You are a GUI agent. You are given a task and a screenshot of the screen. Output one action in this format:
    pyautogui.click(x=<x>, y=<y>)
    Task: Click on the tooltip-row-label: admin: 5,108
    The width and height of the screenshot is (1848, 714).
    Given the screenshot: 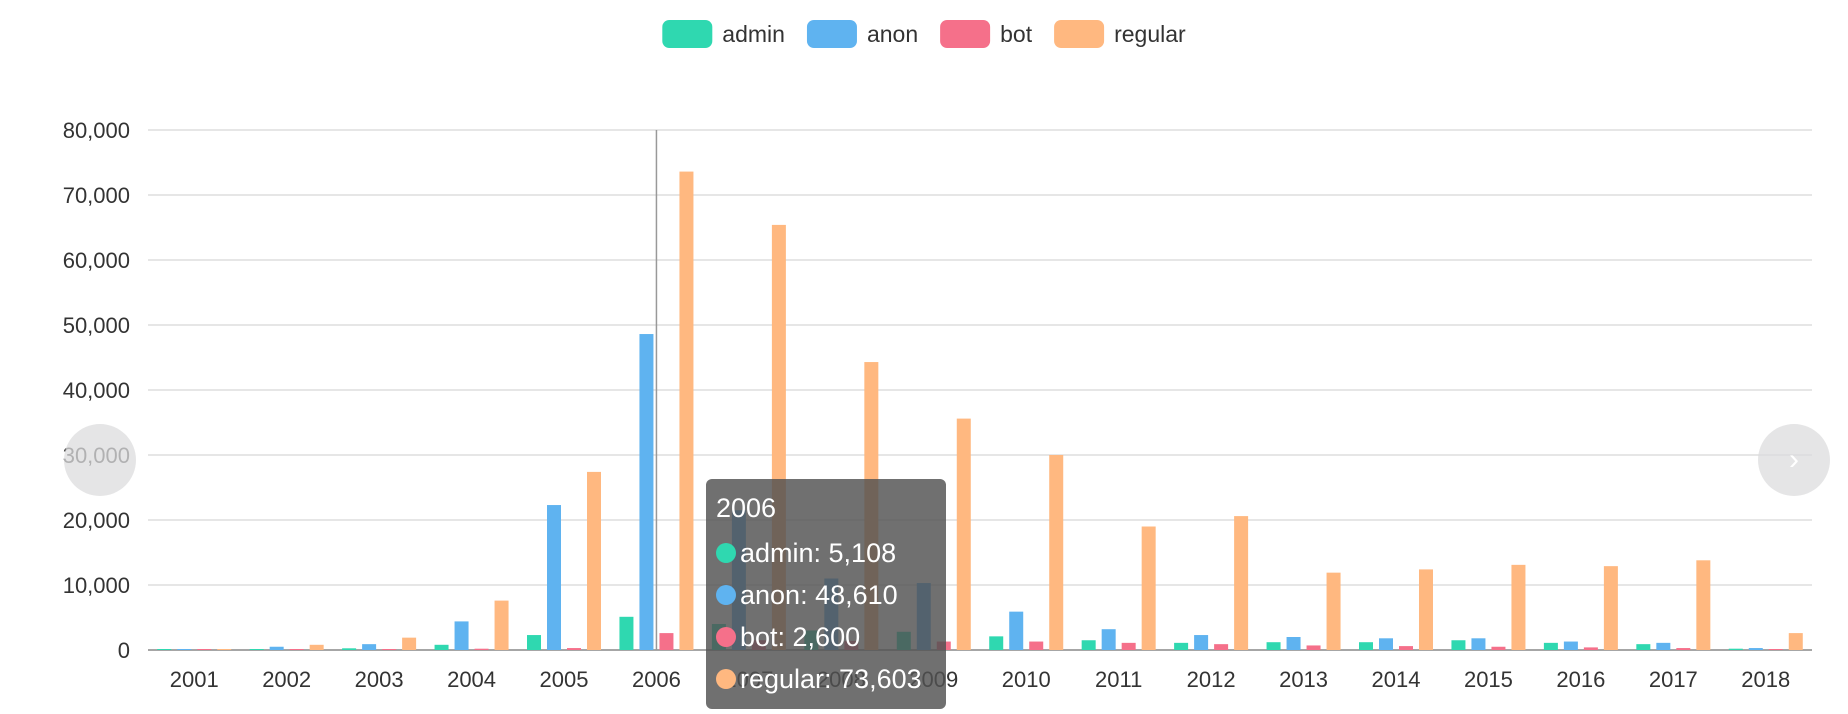 What is the action you would take?
    pyautogui.click(x=818, y=552)
    